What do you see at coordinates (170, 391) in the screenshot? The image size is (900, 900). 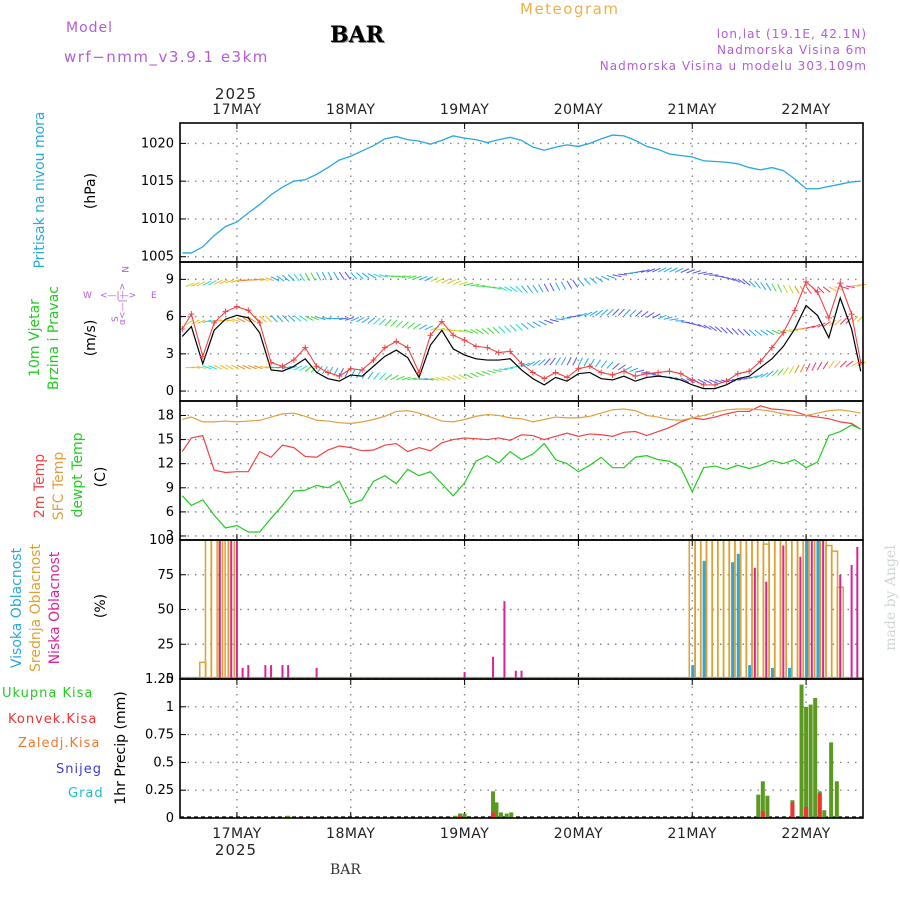 I see `y-tick-label: 0` at bounding box center [170, 391].